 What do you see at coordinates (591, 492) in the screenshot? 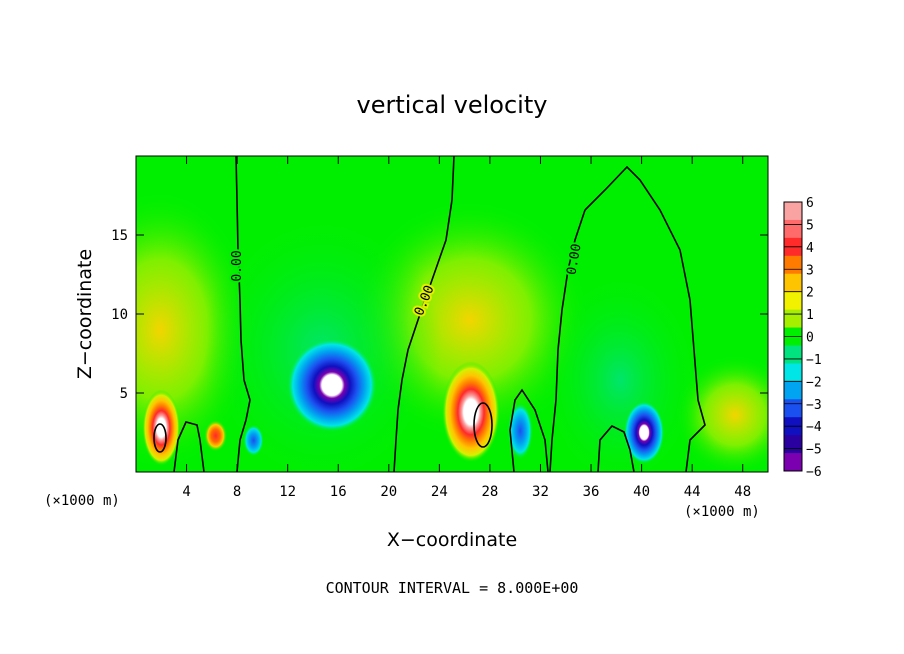
I see `x-tick-label: 36` at bounding box center [591, 492].